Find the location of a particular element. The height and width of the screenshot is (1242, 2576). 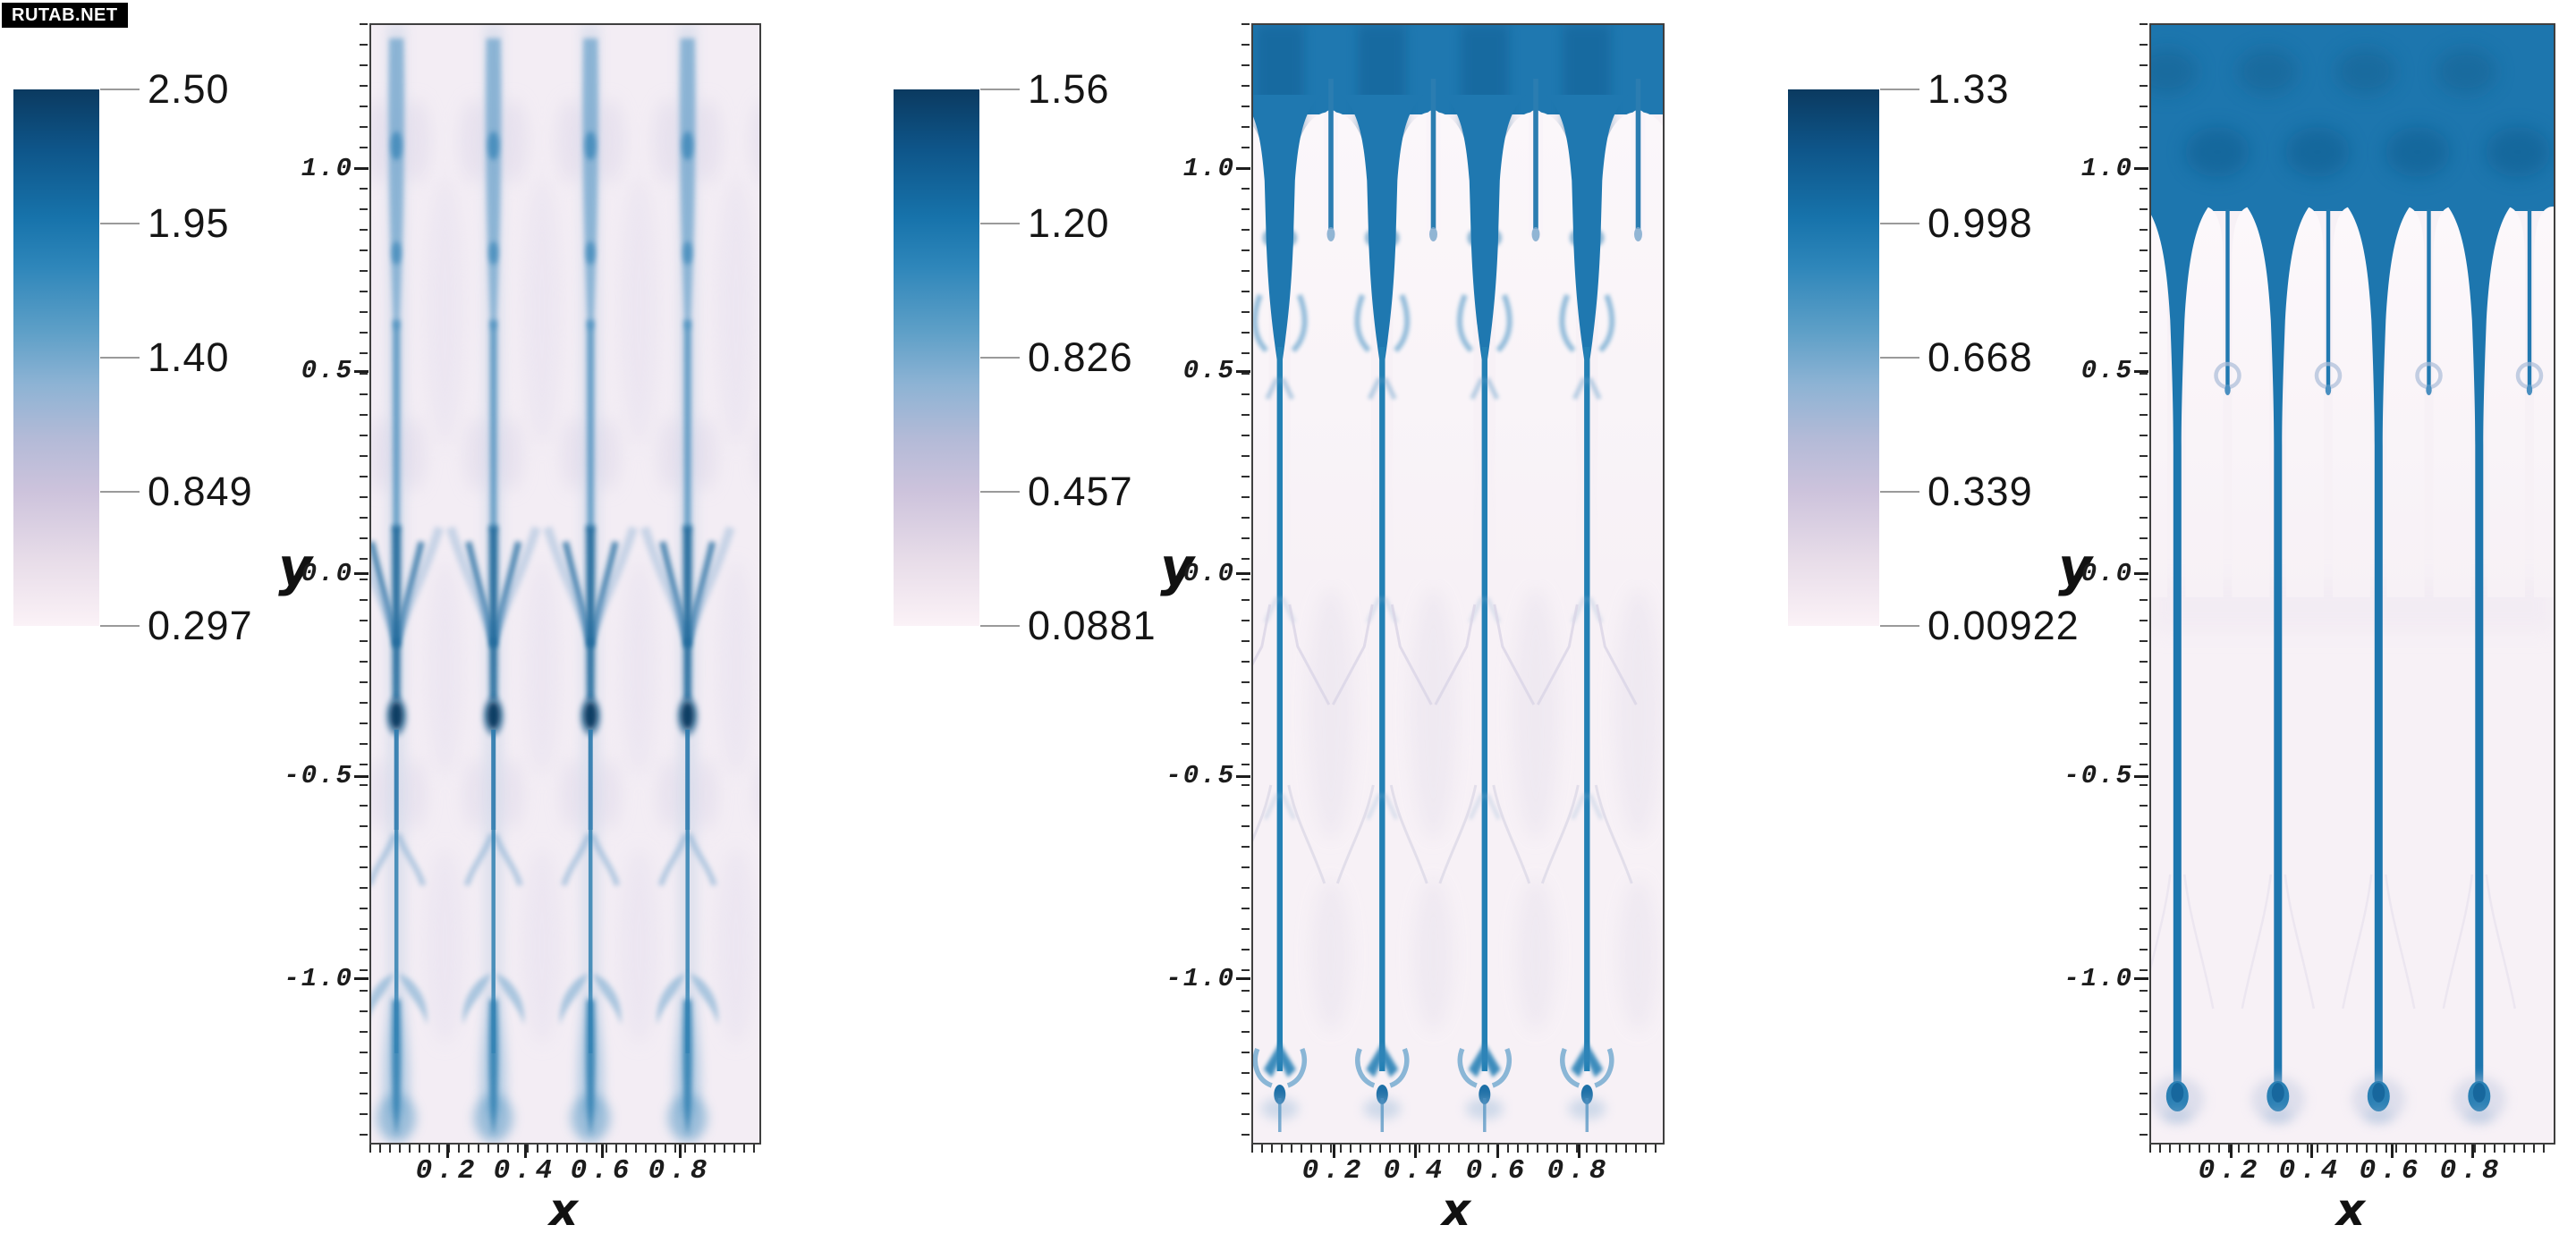

colorbar-label: 0.457 is located at coordinates (1080, 492).